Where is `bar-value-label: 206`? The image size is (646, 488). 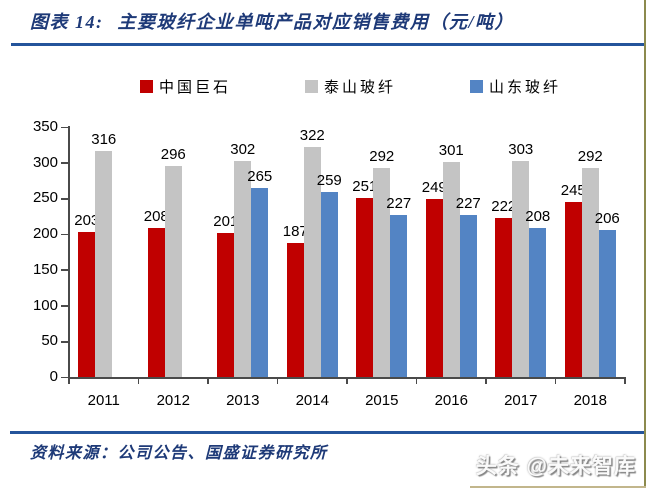
bar-value-label: 206 is located at coordinates (607, 218).